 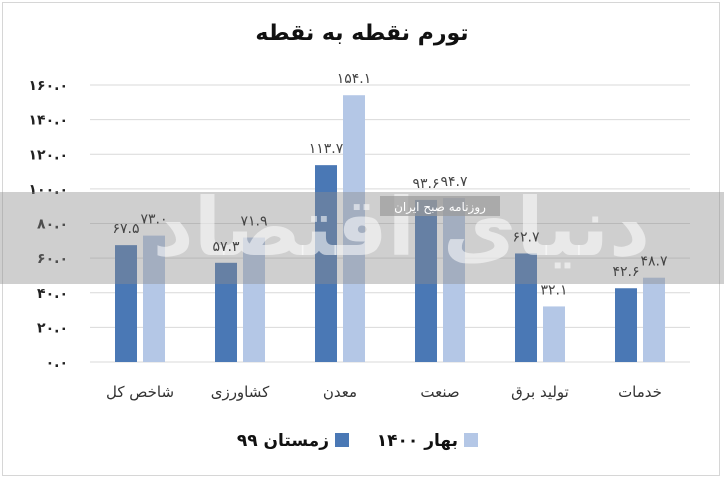 What do you see at coordinates (49, 190) in the screenshot?
I see `y-tick-label: ۱۰۰.۰` at bounding box center [49, 190].